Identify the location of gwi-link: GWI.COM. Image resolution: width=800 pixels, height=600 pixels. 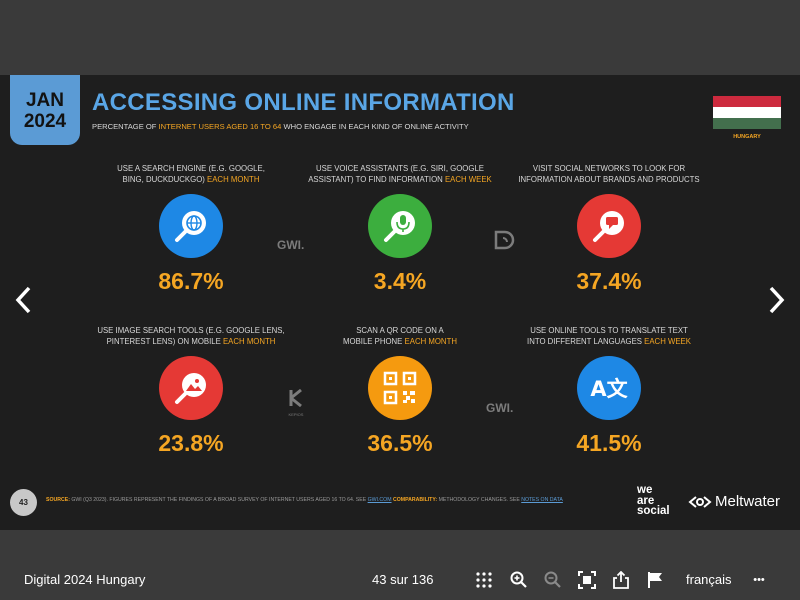
(379, 500).